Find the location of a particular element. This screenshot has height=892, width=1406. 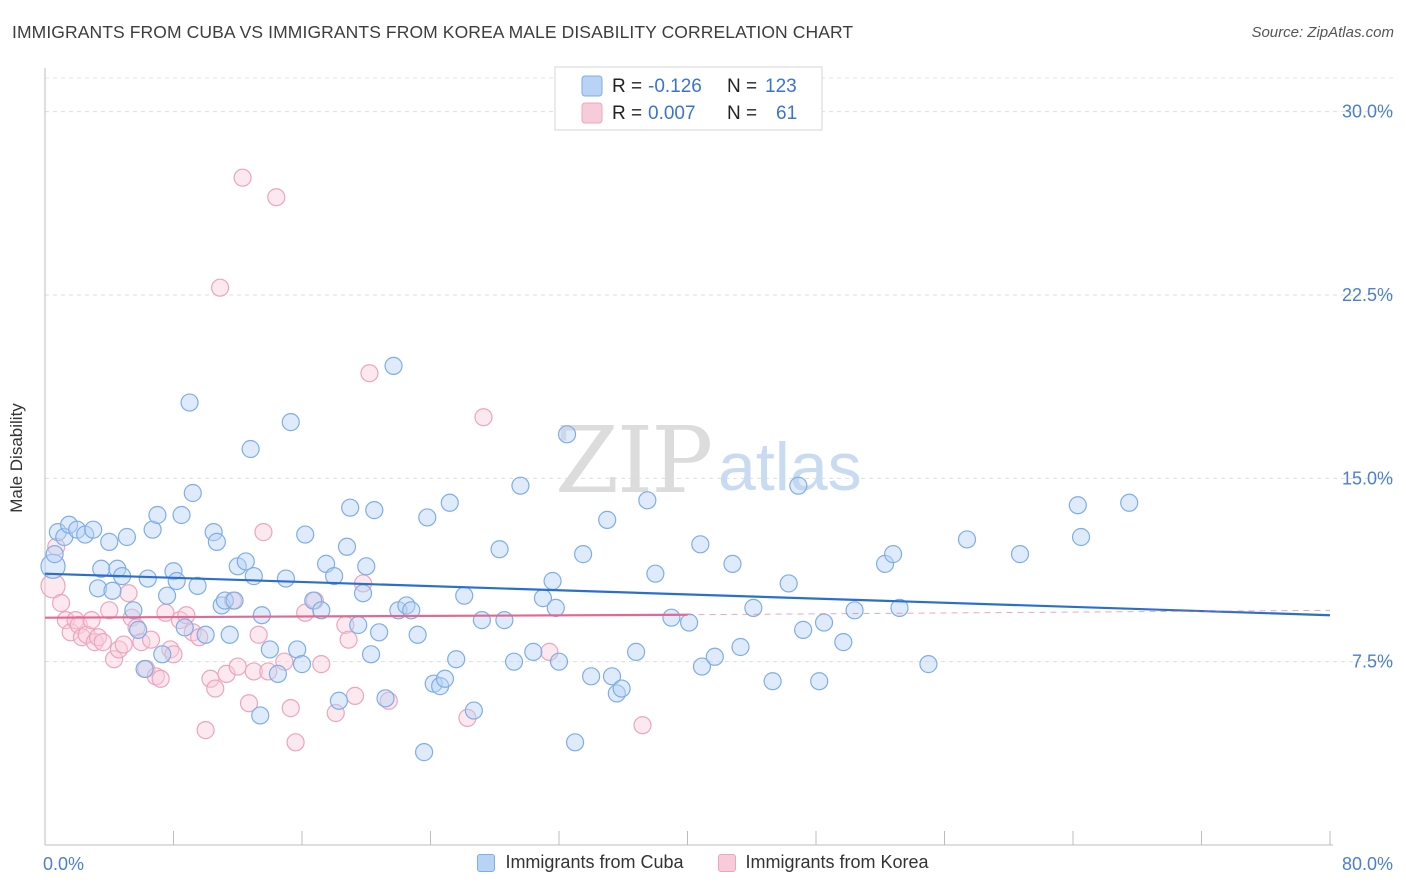

trend-line-cuba is located at coordinates (687, 594).